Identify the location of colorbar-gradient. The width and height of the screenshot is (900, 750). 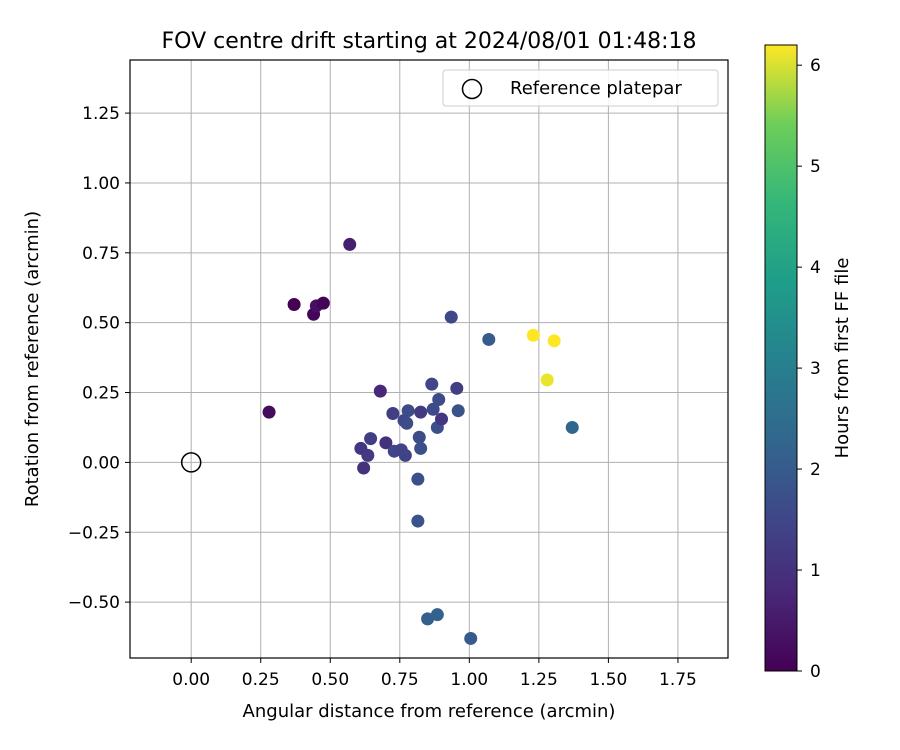
(781, 358).